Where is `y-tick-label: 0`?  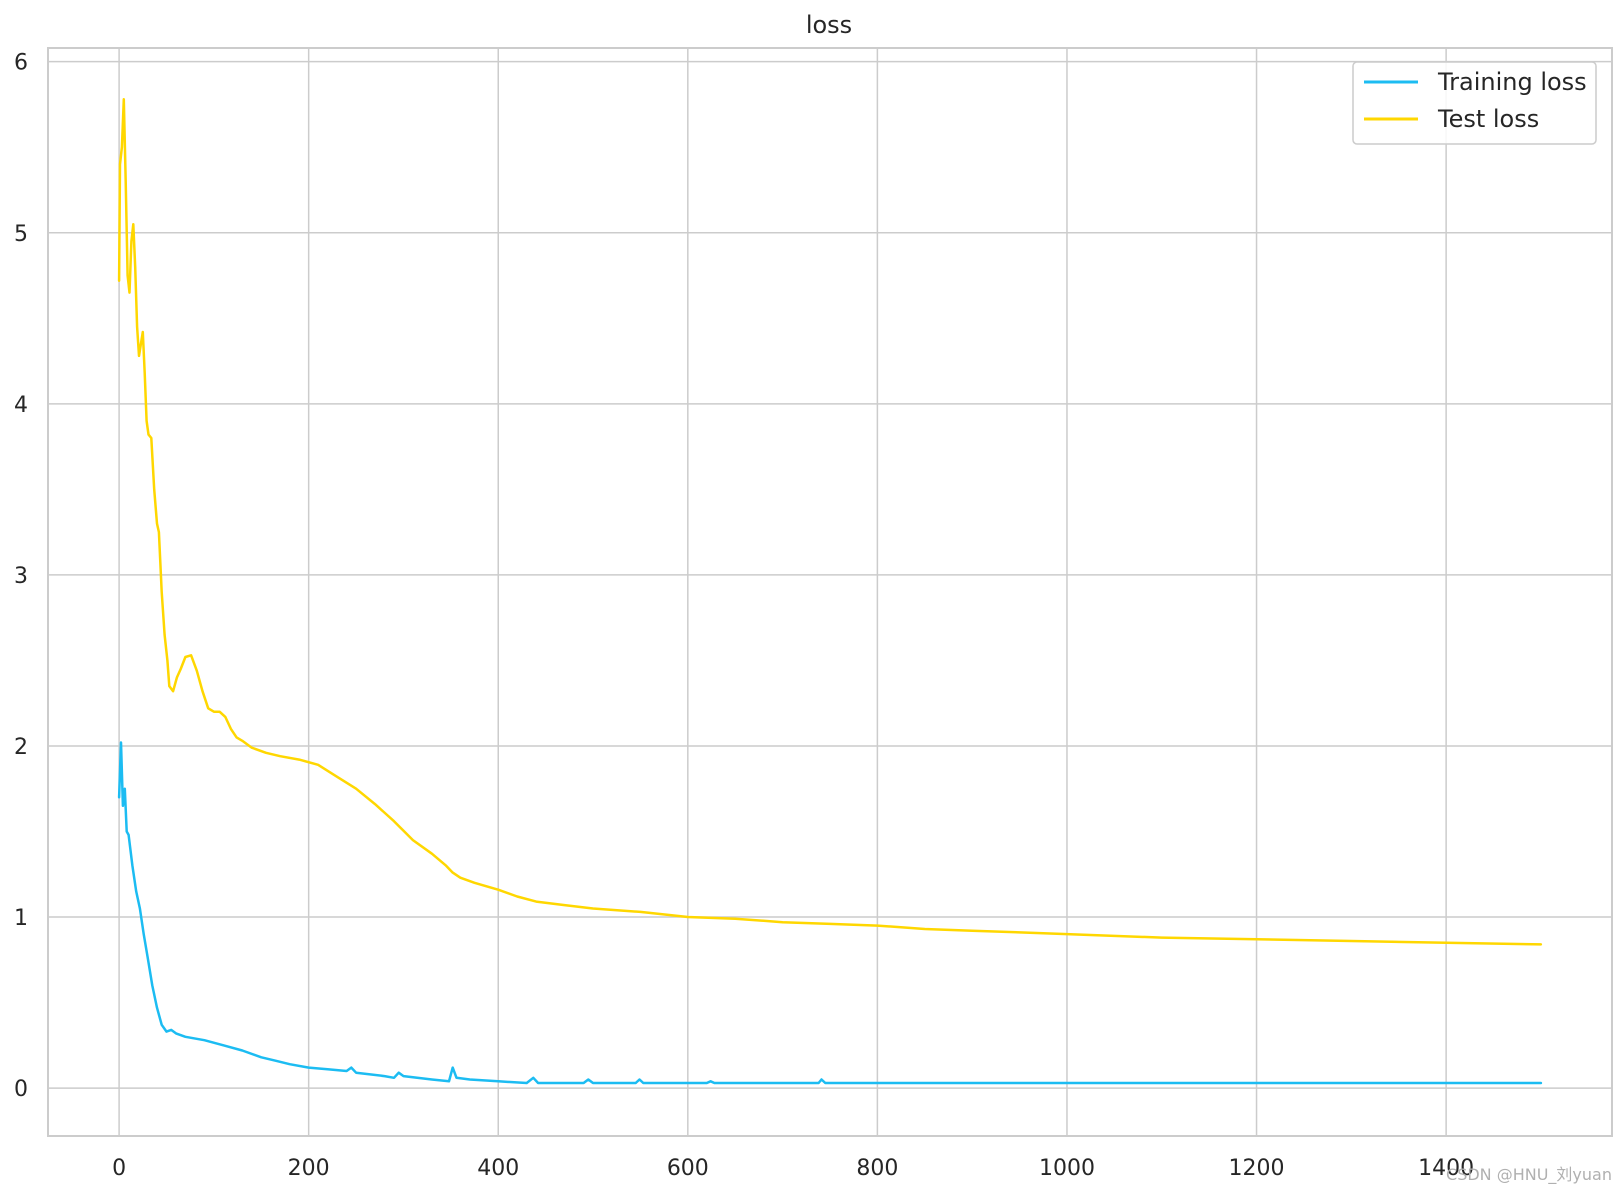 y-tick-label: 0 is located at coordinates (21, 1089).